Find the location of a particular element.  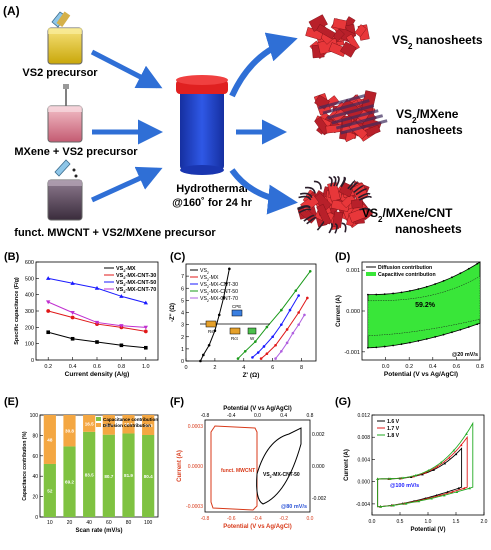

x-axis-label: Z' (Ω) is located at coordinates (251, 375).